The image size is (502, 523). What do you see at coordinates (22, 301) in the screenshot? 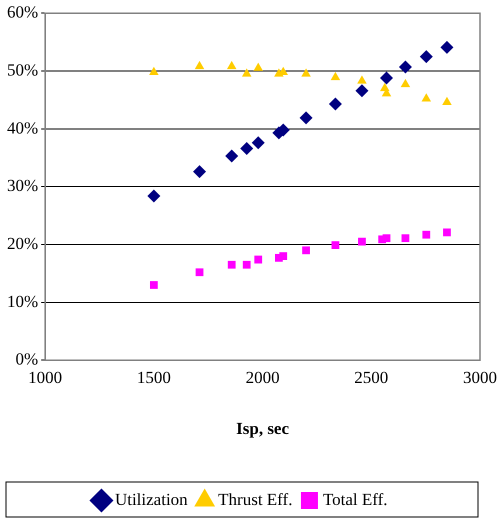
I see `y-tick-label: 10%` at bounding box center [22, 301].